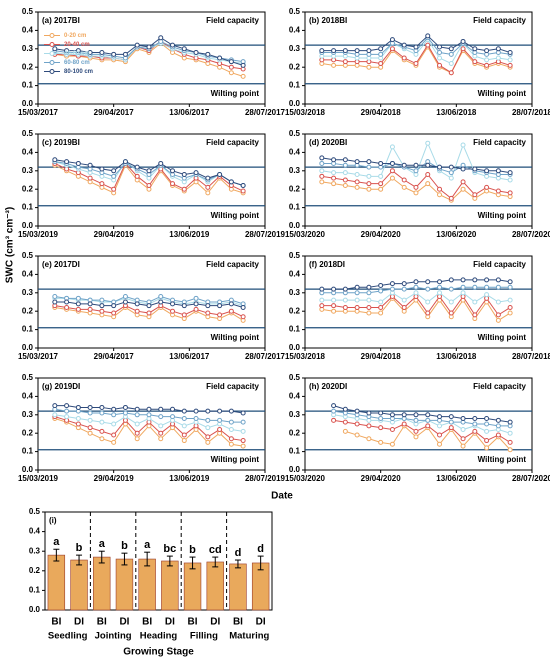 Image resolution: width=550 pixels, height=662 pixels. Describe the element at coordinates (328, 386) in the screenshot. I see `panel-title: (h) 2020DI` at that location.